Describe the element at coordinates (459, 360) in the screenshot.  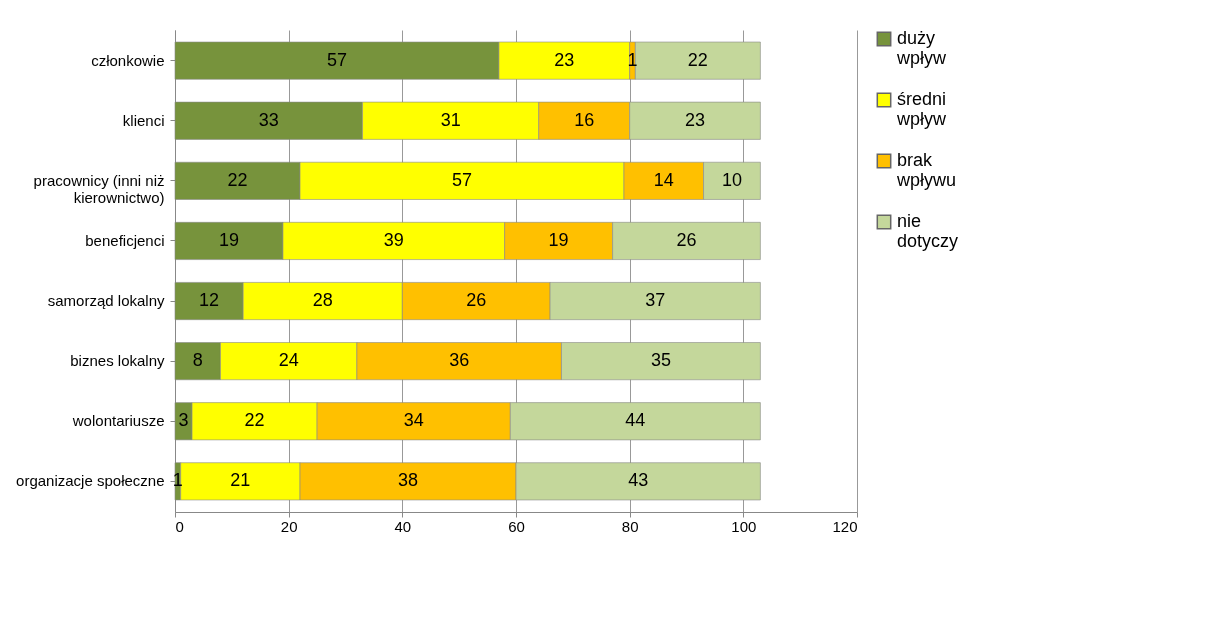
I see `data-label: 36` at that location.